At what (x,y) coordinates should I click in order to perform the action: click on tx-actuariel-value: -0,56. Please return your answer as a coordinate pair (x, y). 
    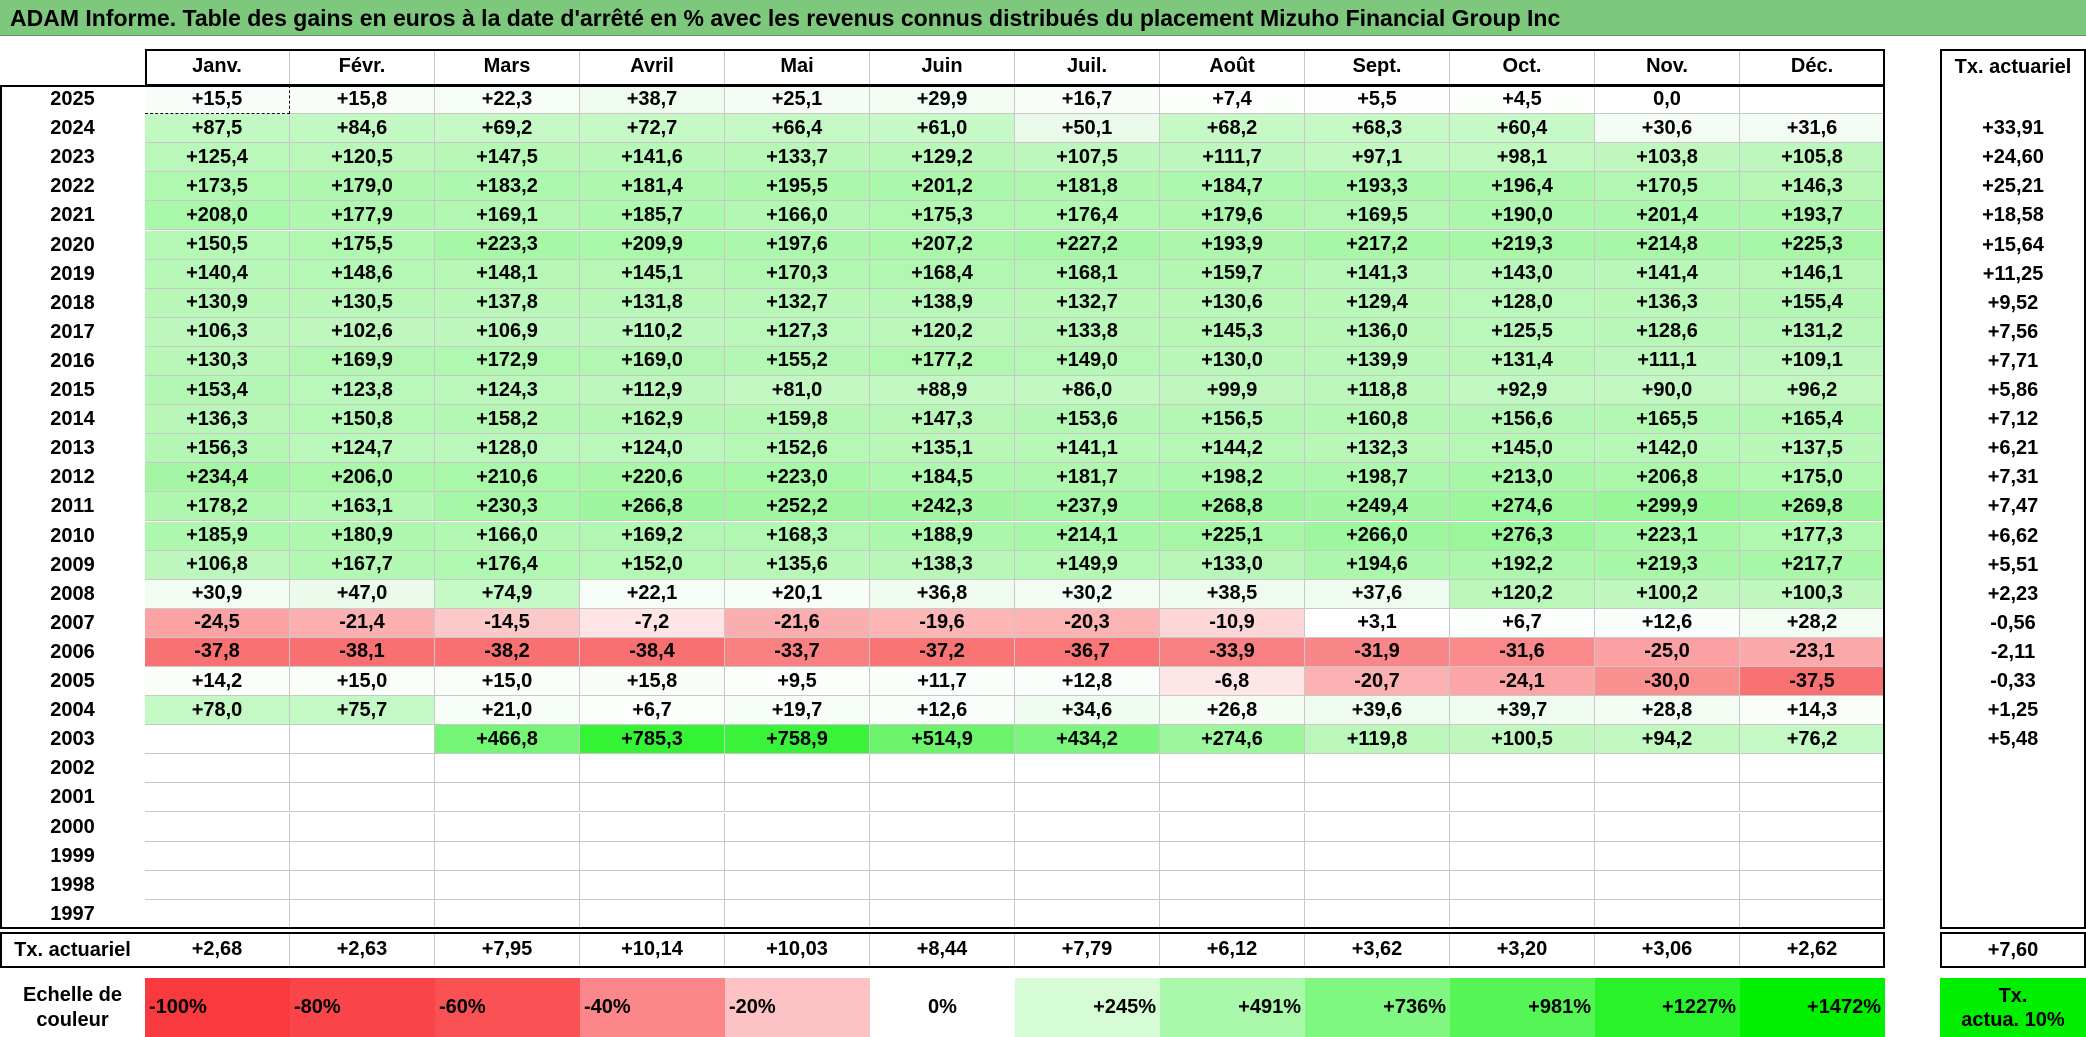
    Looking at the image, I should click on (2013, 622).